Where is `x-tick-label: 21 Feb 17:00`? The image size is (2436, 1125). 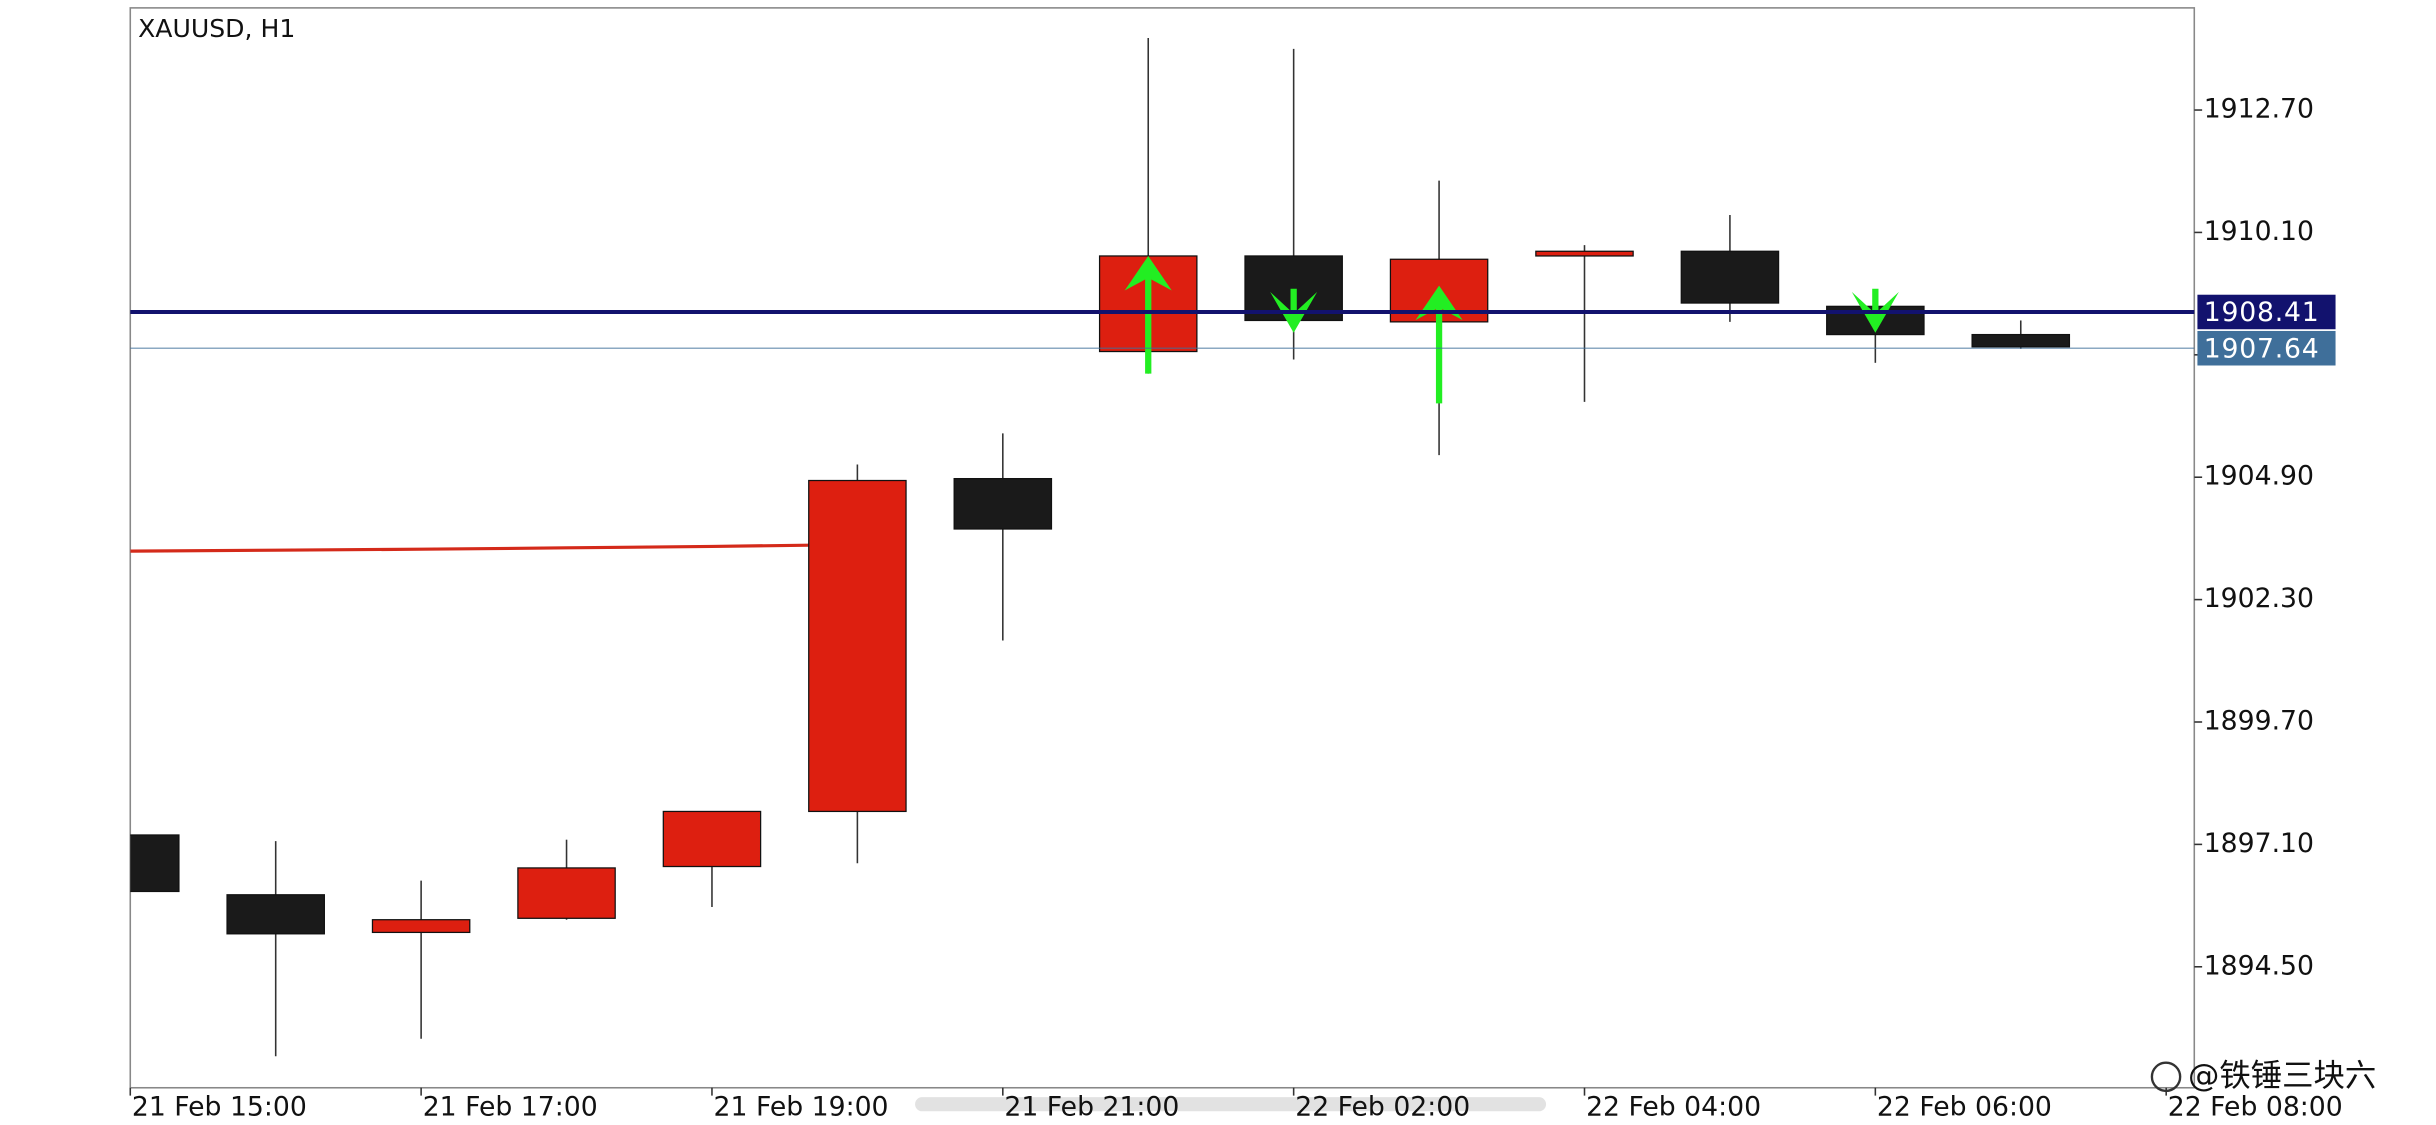 x-tick-label: 21 Feb 17:00 is located at coordinates (510, 1107).